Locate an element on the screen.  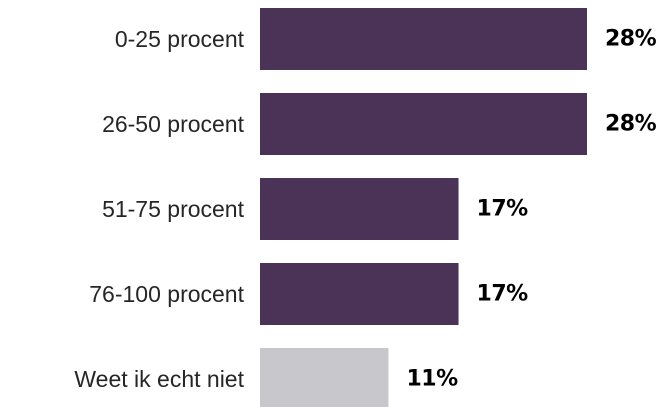
category-label: Weet ik echt niet is located at coordinates (159, 379).